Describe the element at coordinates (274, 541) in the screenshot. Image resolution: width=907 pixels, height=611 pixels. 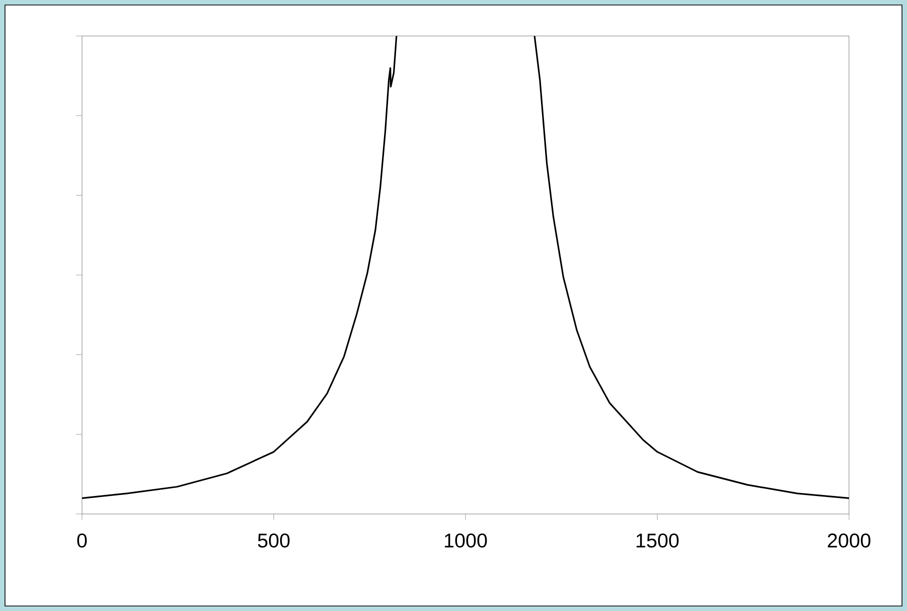
I see `x-tick-label: 500` at that location.